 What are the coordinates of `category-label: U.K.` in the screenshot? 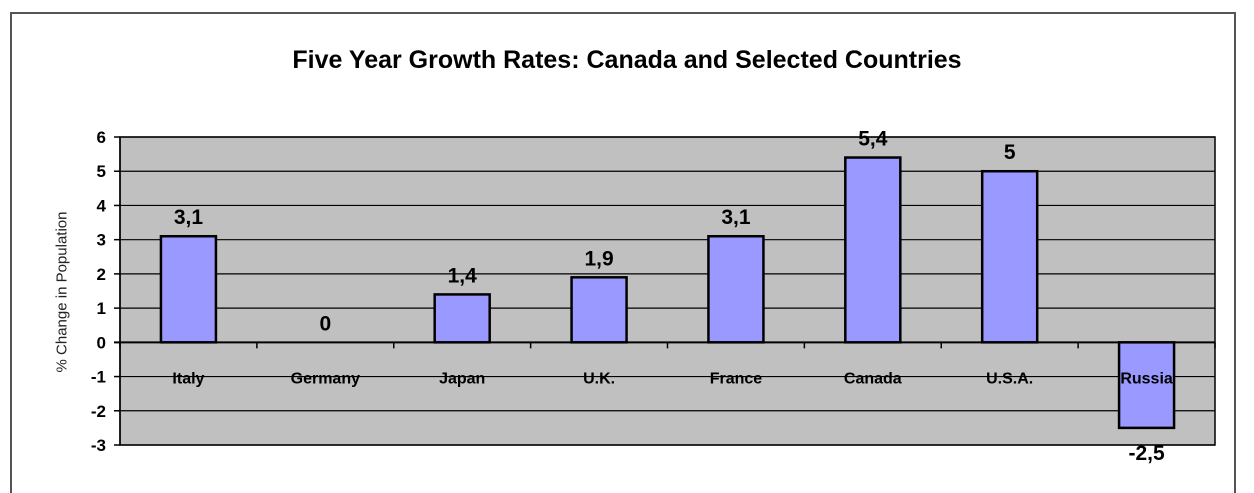 It's located at (599, 379).